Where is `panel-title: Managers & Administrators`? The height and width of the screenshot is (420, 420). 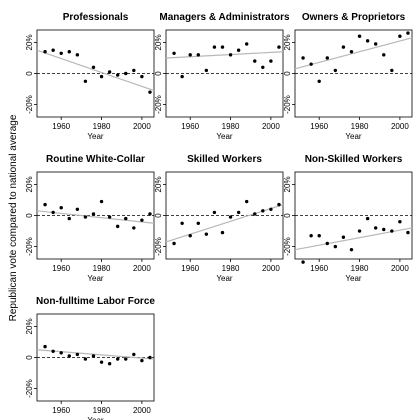
panel-title: Managers & Administrators is located at coordinates (224, 17).